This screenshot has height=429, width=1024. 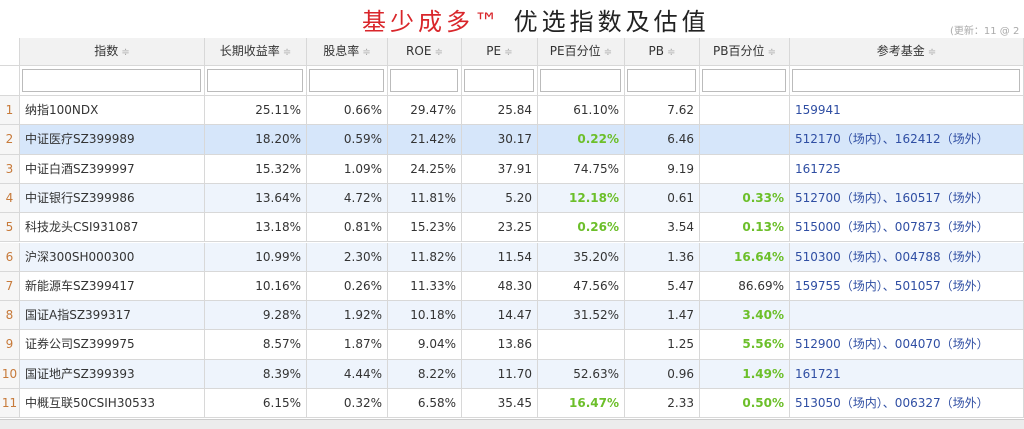 What do you see at coordinates (907, 286) in the screenshot?
I see `fund-codes: 159755（场内）、501057（场外）` at bounding box center [907, 286].